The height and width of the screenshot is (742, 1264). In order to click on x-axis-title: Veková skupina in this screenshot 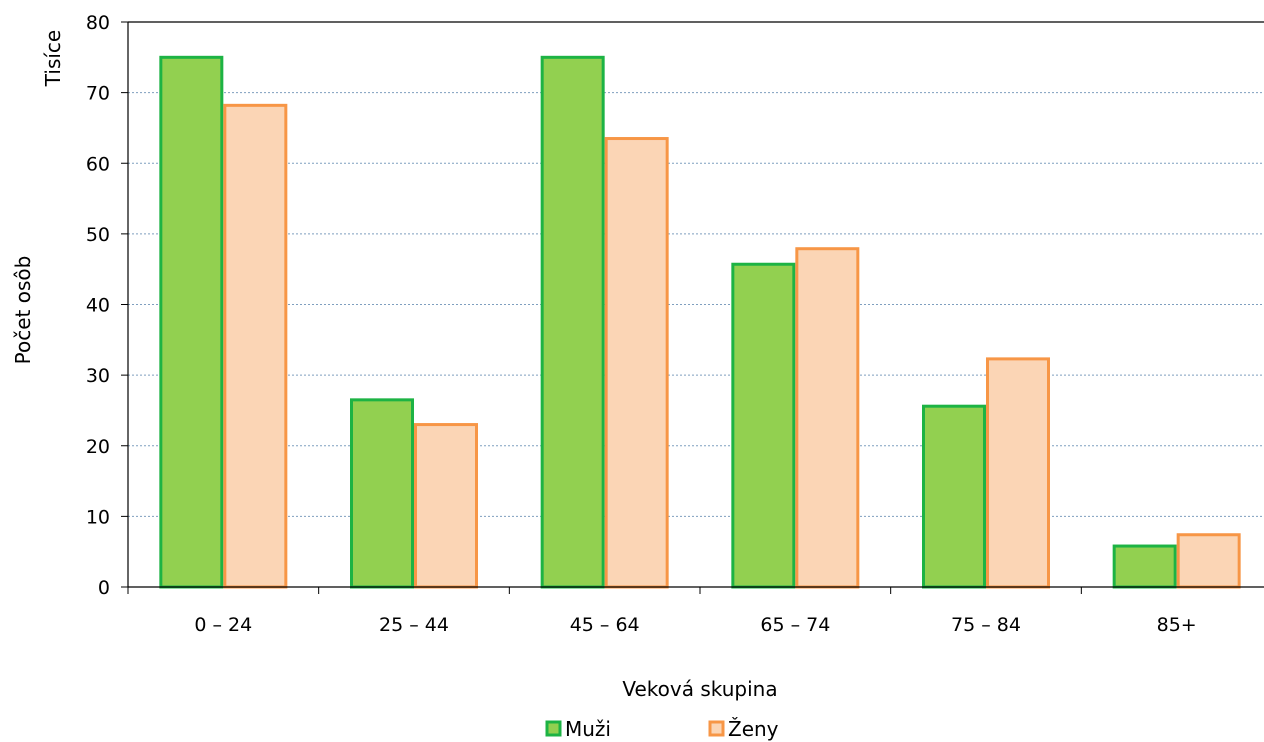, I will do `click(699, 689)`.